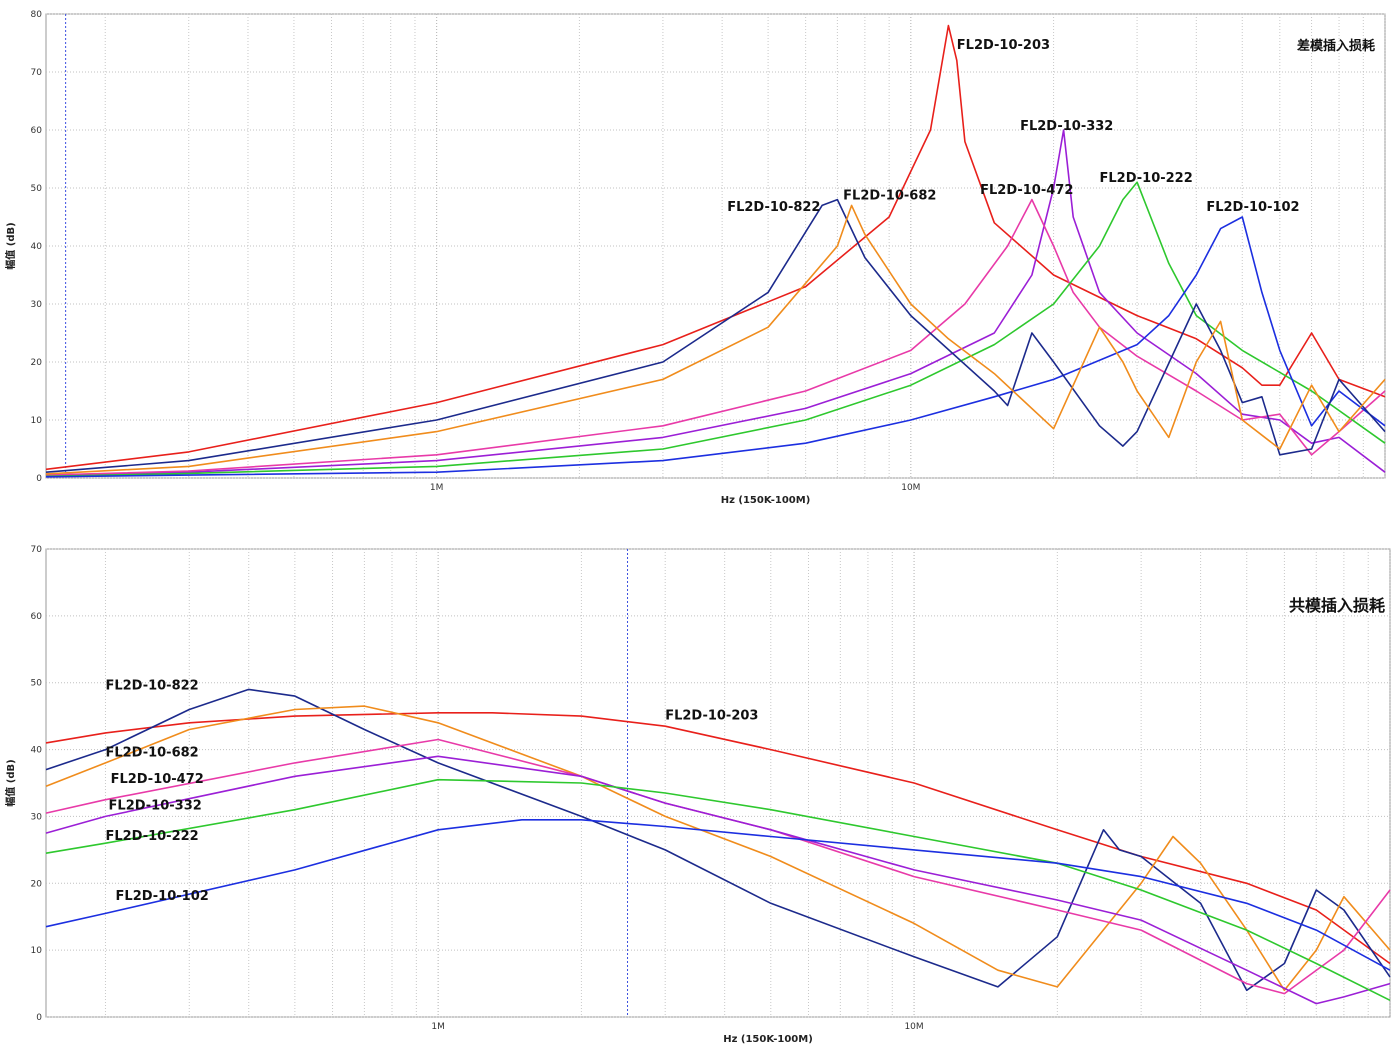 This screenshot has width=1397, height=1045. Describe the element at coordinates (37, 15) in the screenshot. I see `y-tick-label: 80` at that location.